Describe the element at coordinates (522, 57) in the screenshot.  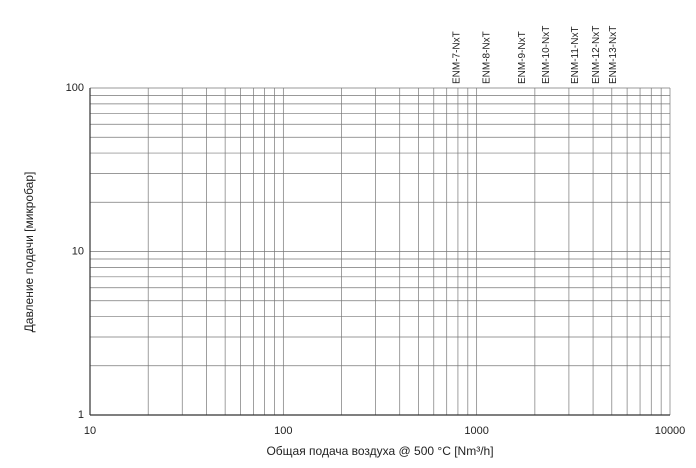
I see `series-label: ENM-9-NxT` at that location.